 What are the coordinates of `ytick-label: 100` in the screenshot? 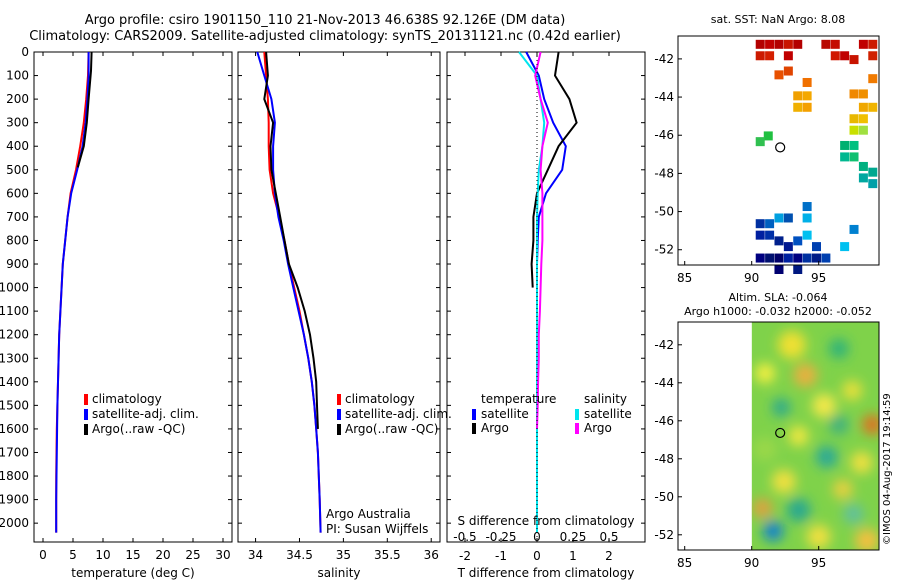 It's located at (17, 76).